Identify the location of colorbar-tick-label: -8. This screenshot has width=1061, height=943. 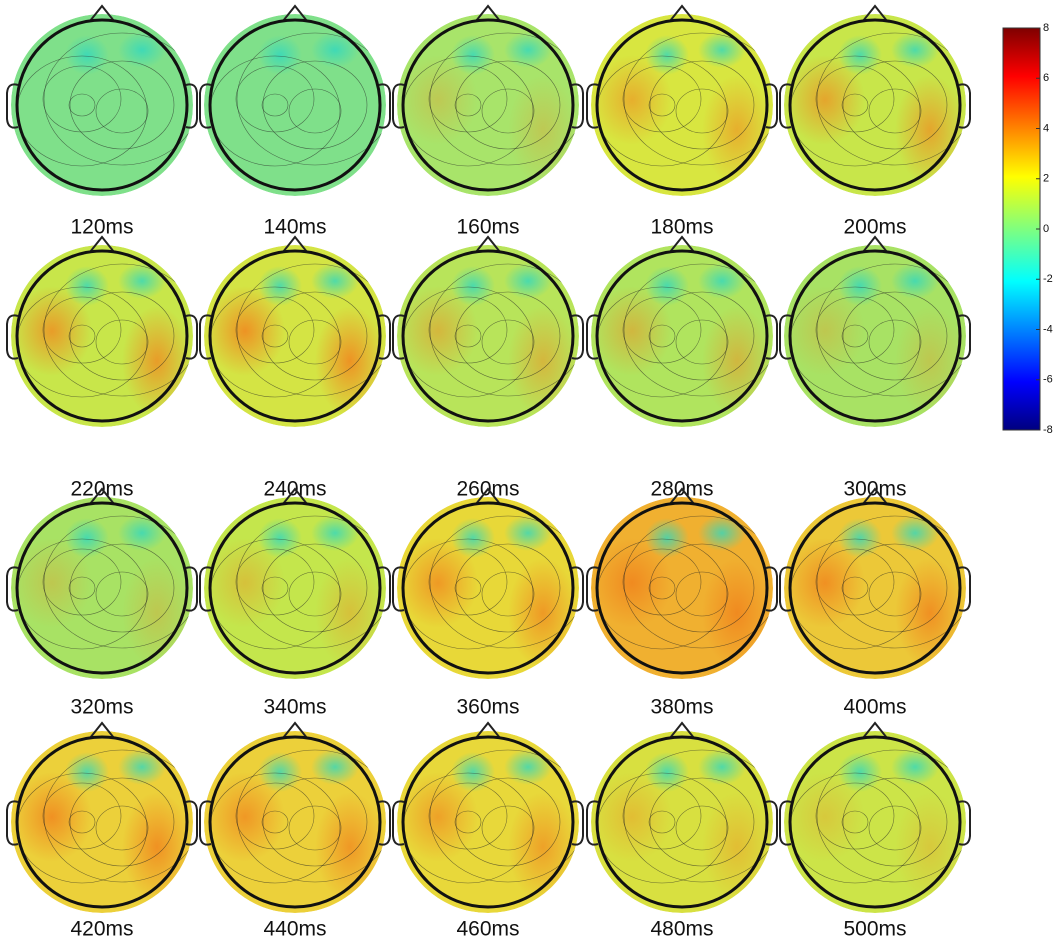
(1048, 430).